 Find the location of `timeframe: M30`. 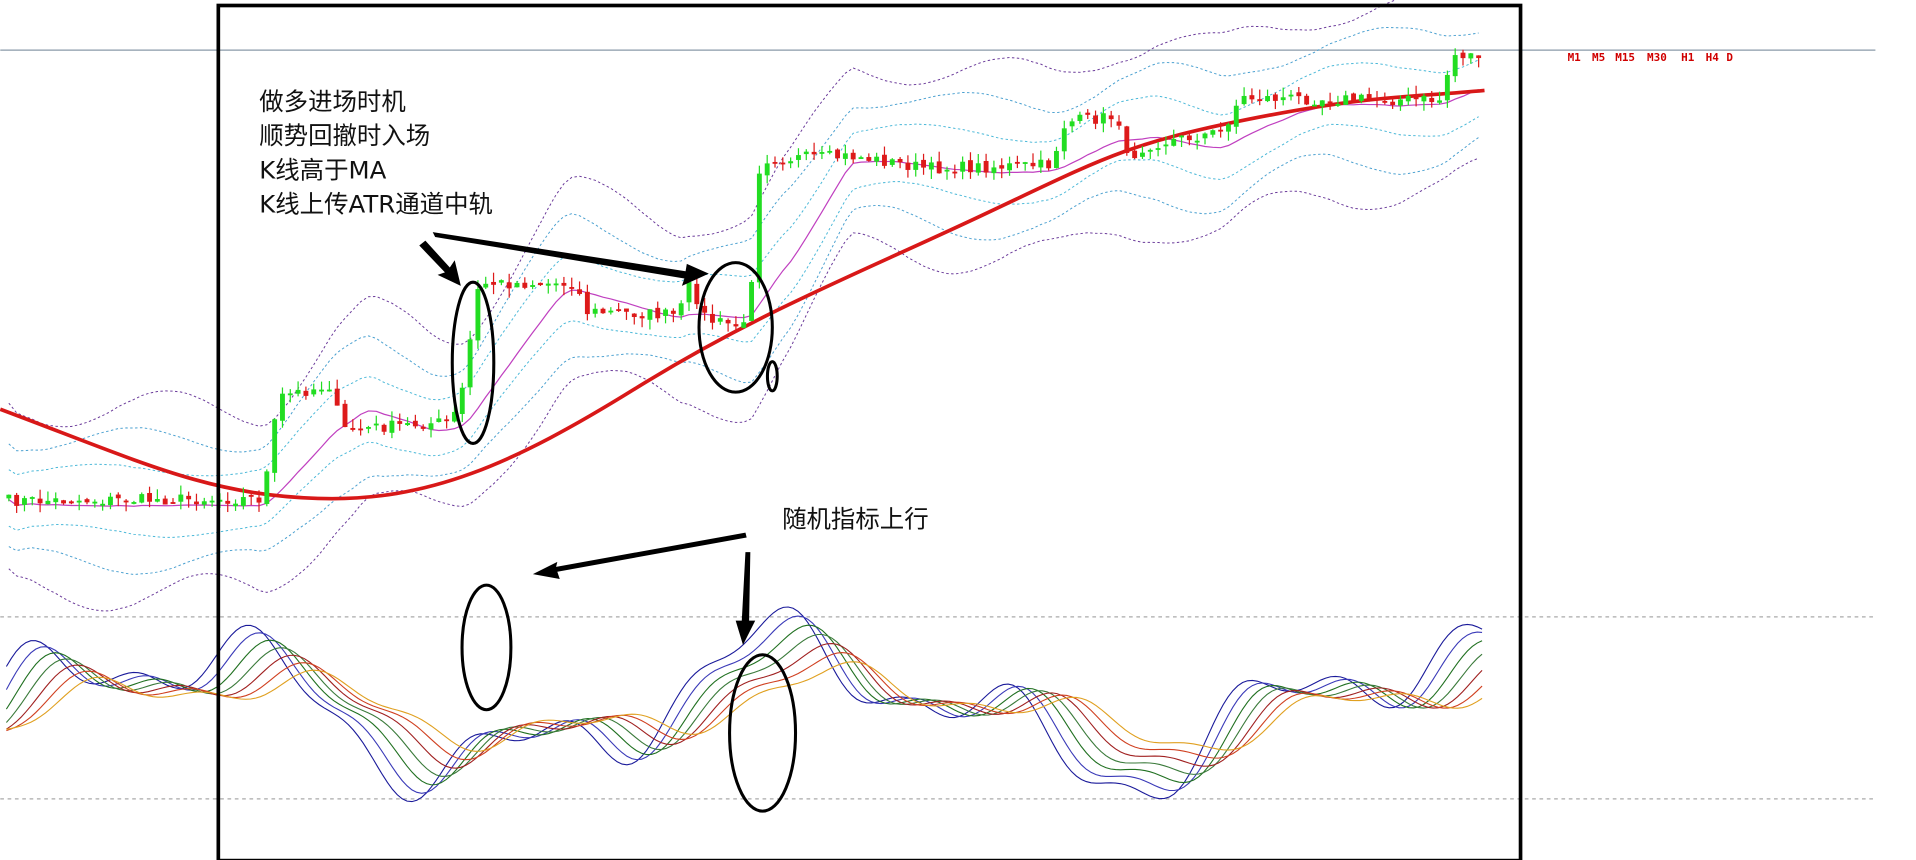

timeframe: M30 is located at coordinates (1657, 57).